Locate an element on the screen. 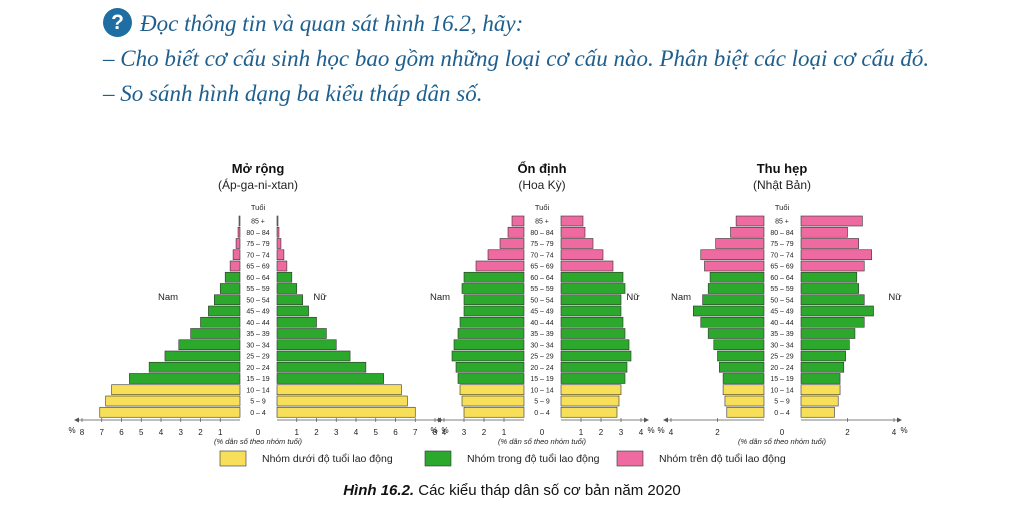 This screenshot has width=1024, height=510. age-label: 50 – 54 is located at coordinates (541, 300).